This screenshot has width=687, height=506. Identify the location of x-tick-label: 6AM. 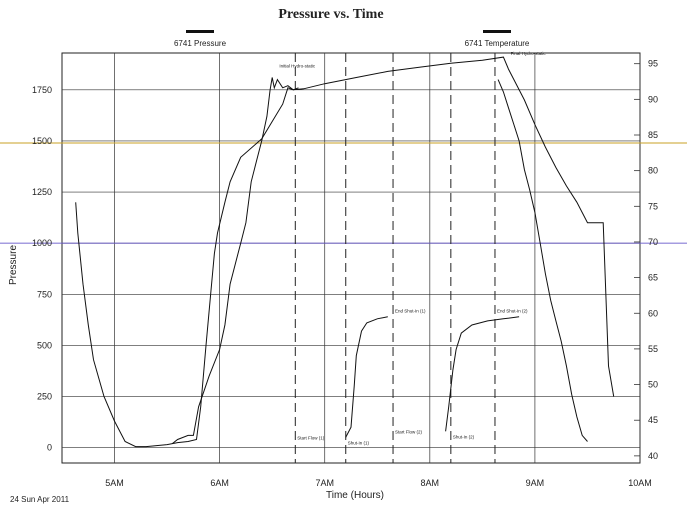
(219, 483).